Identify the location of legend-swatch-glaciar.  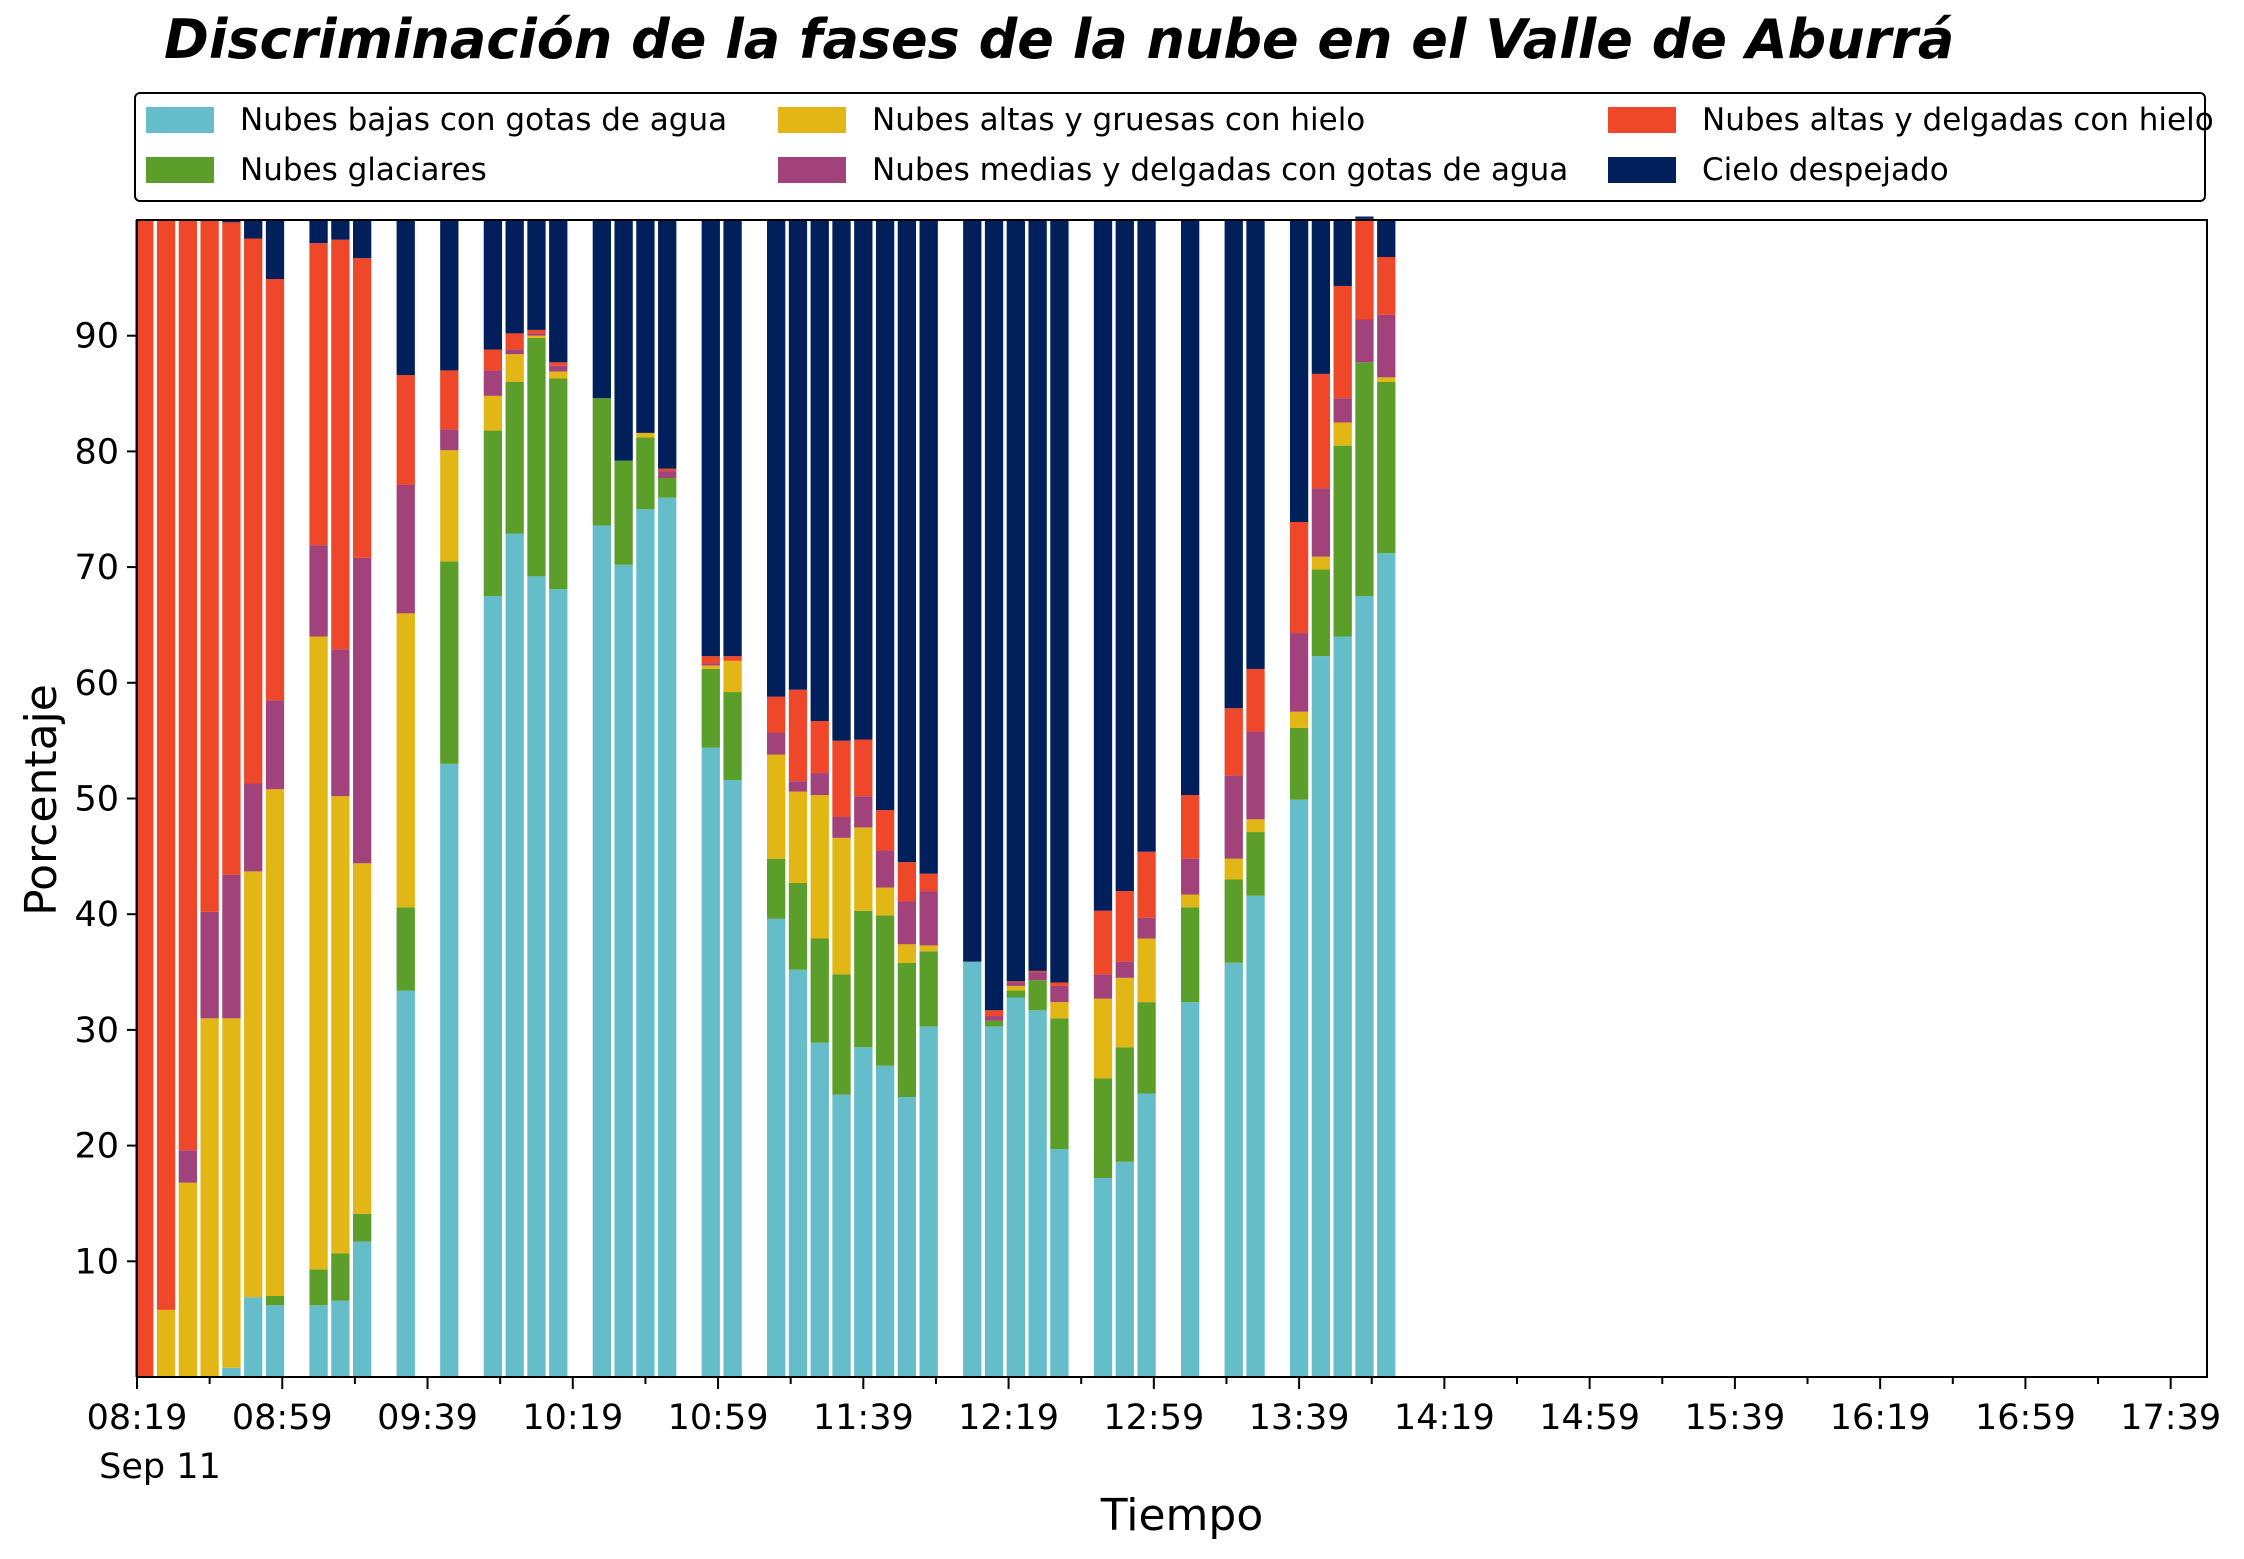
(180, 170).